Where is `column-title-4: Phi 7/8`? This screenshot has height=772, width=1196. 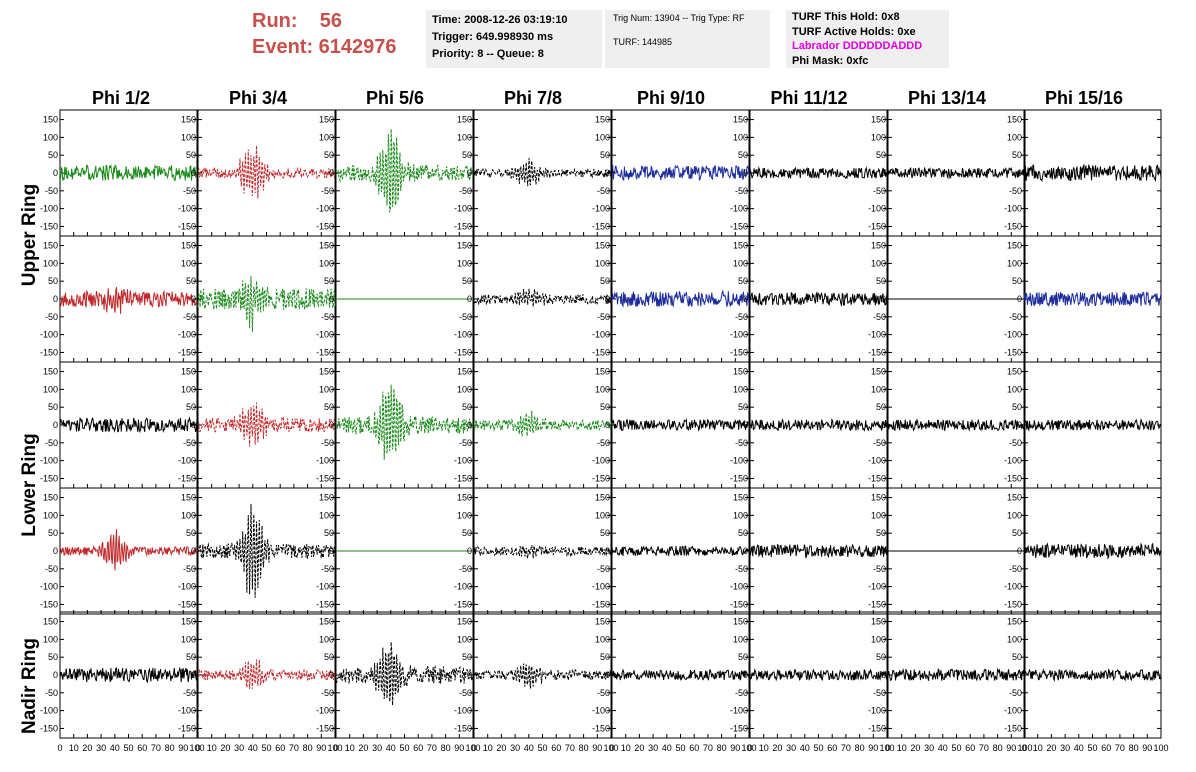 column-title-4: Phi 7/8 is located at coordinates (533, 98).